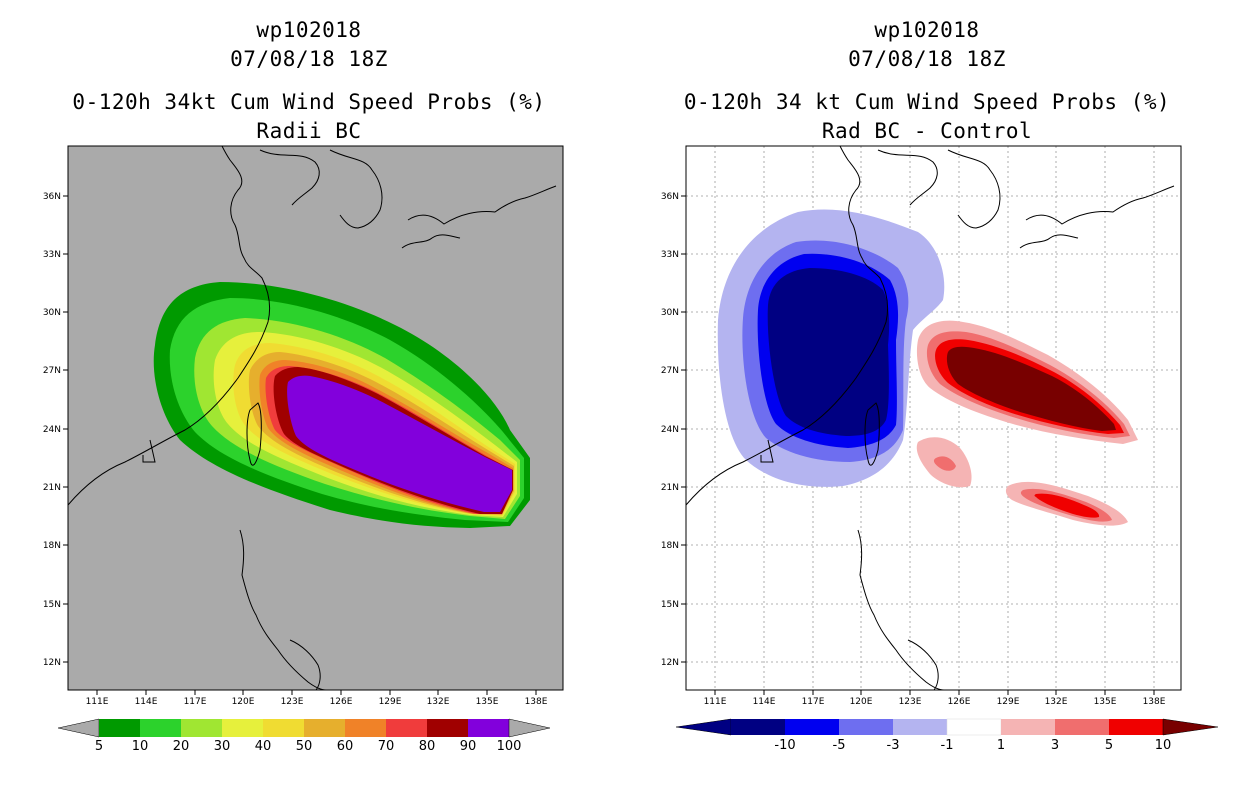 This screenshot has width=1236, height=800. Describe the element at coordinates (893, 745) in the screenshot. I see `colorbar-label: -3` at that location.